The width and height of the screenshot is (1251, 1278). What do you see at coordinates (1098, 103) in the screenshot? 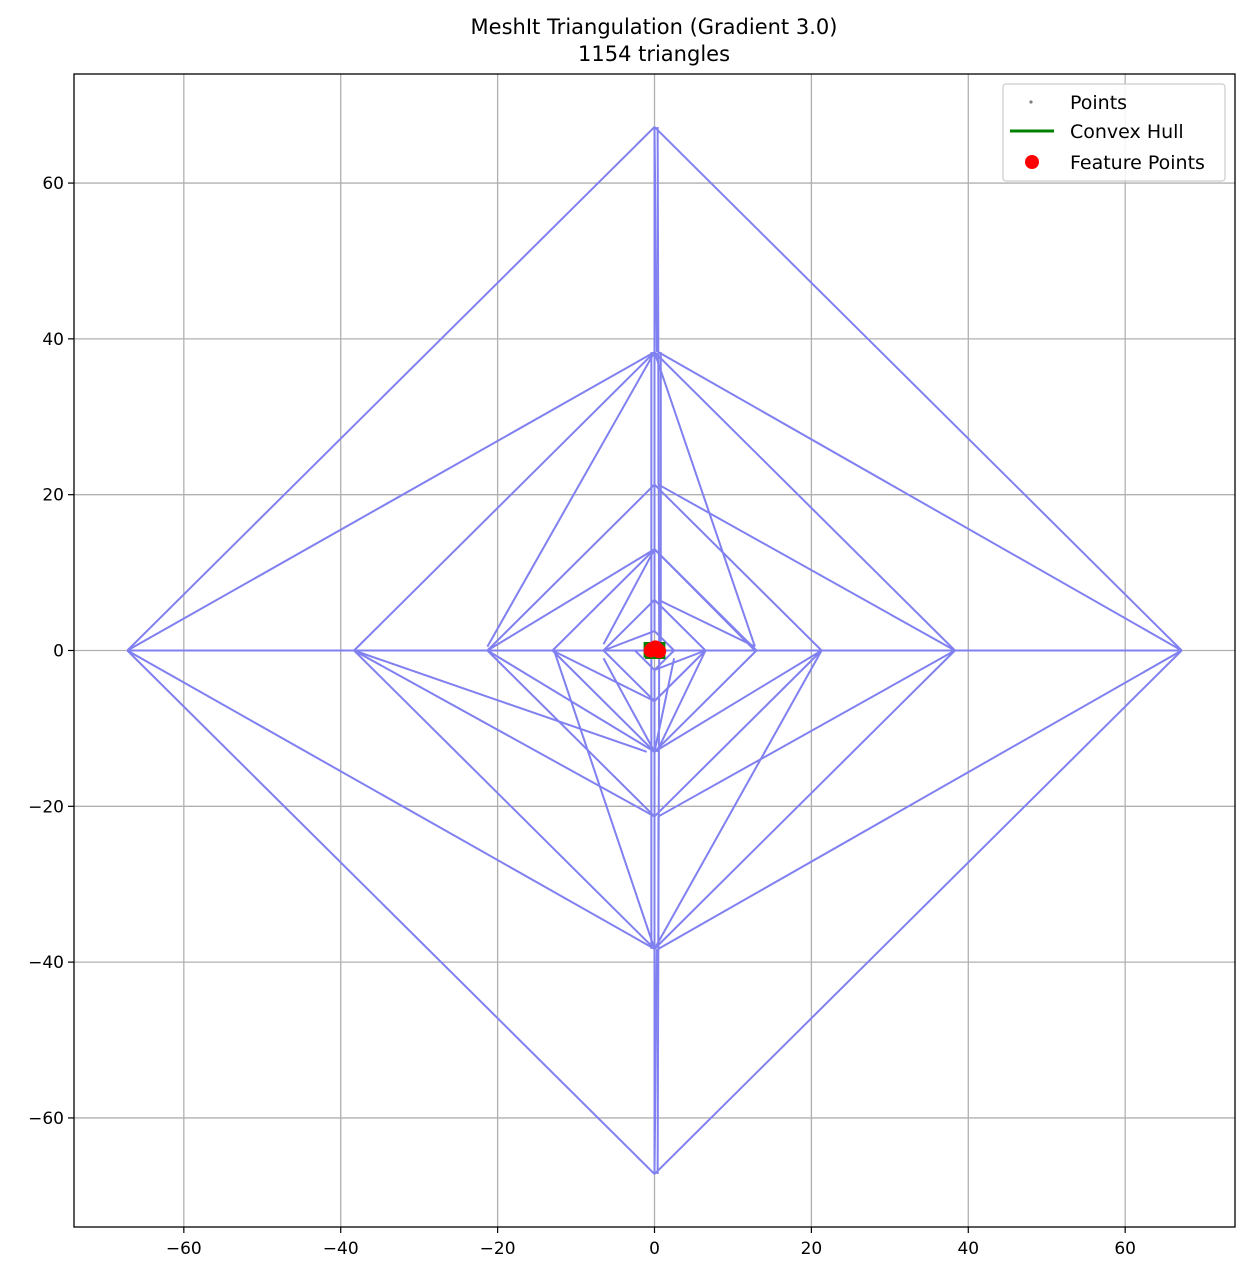
I see `legend-label-points: Points` at bounding box center [1098, 103].